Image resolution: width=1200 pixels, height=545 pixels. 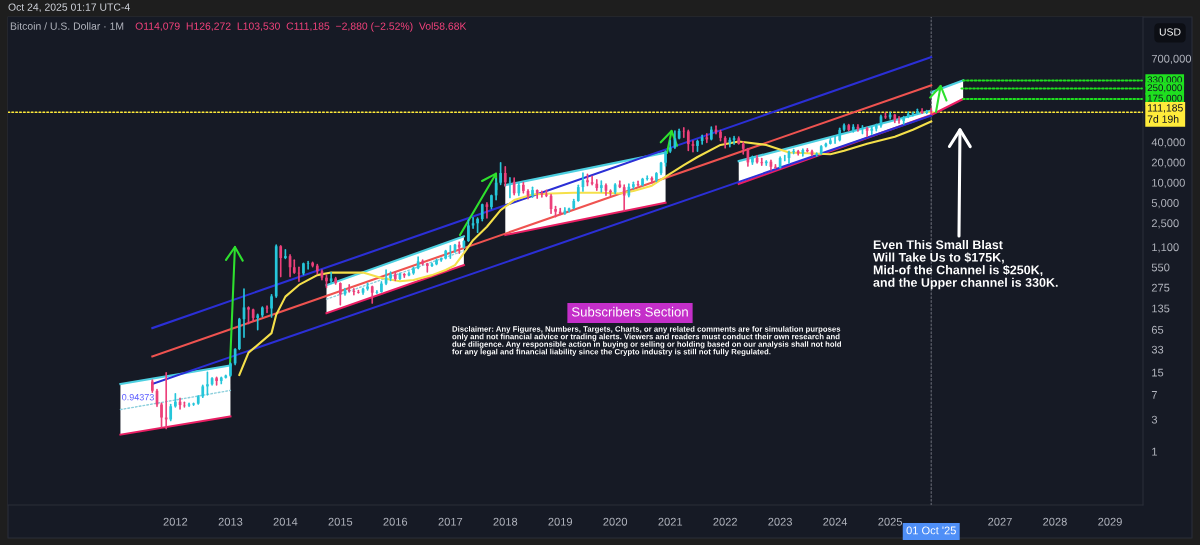 I want to click on x-tick-label: 2014, so click(x=285, y=521).